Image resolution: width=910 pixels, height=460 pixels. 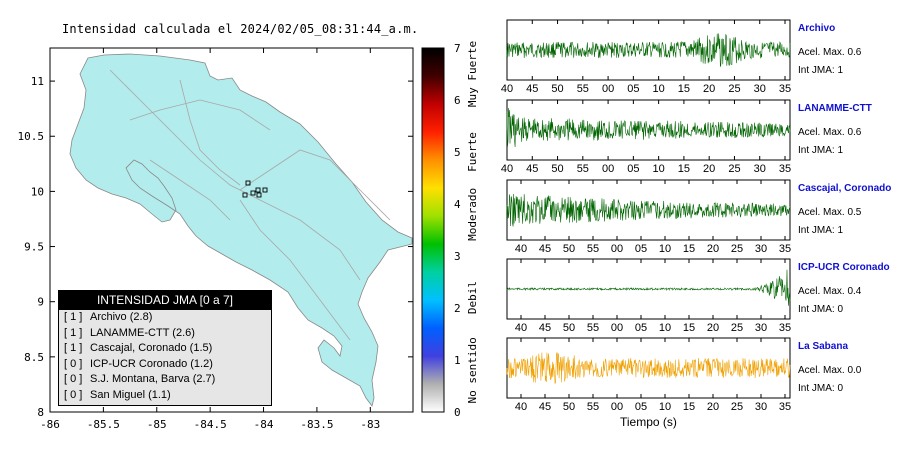 I want to click on colorbar-category-label: Muy Fuerte, so click(x=472, y=74).